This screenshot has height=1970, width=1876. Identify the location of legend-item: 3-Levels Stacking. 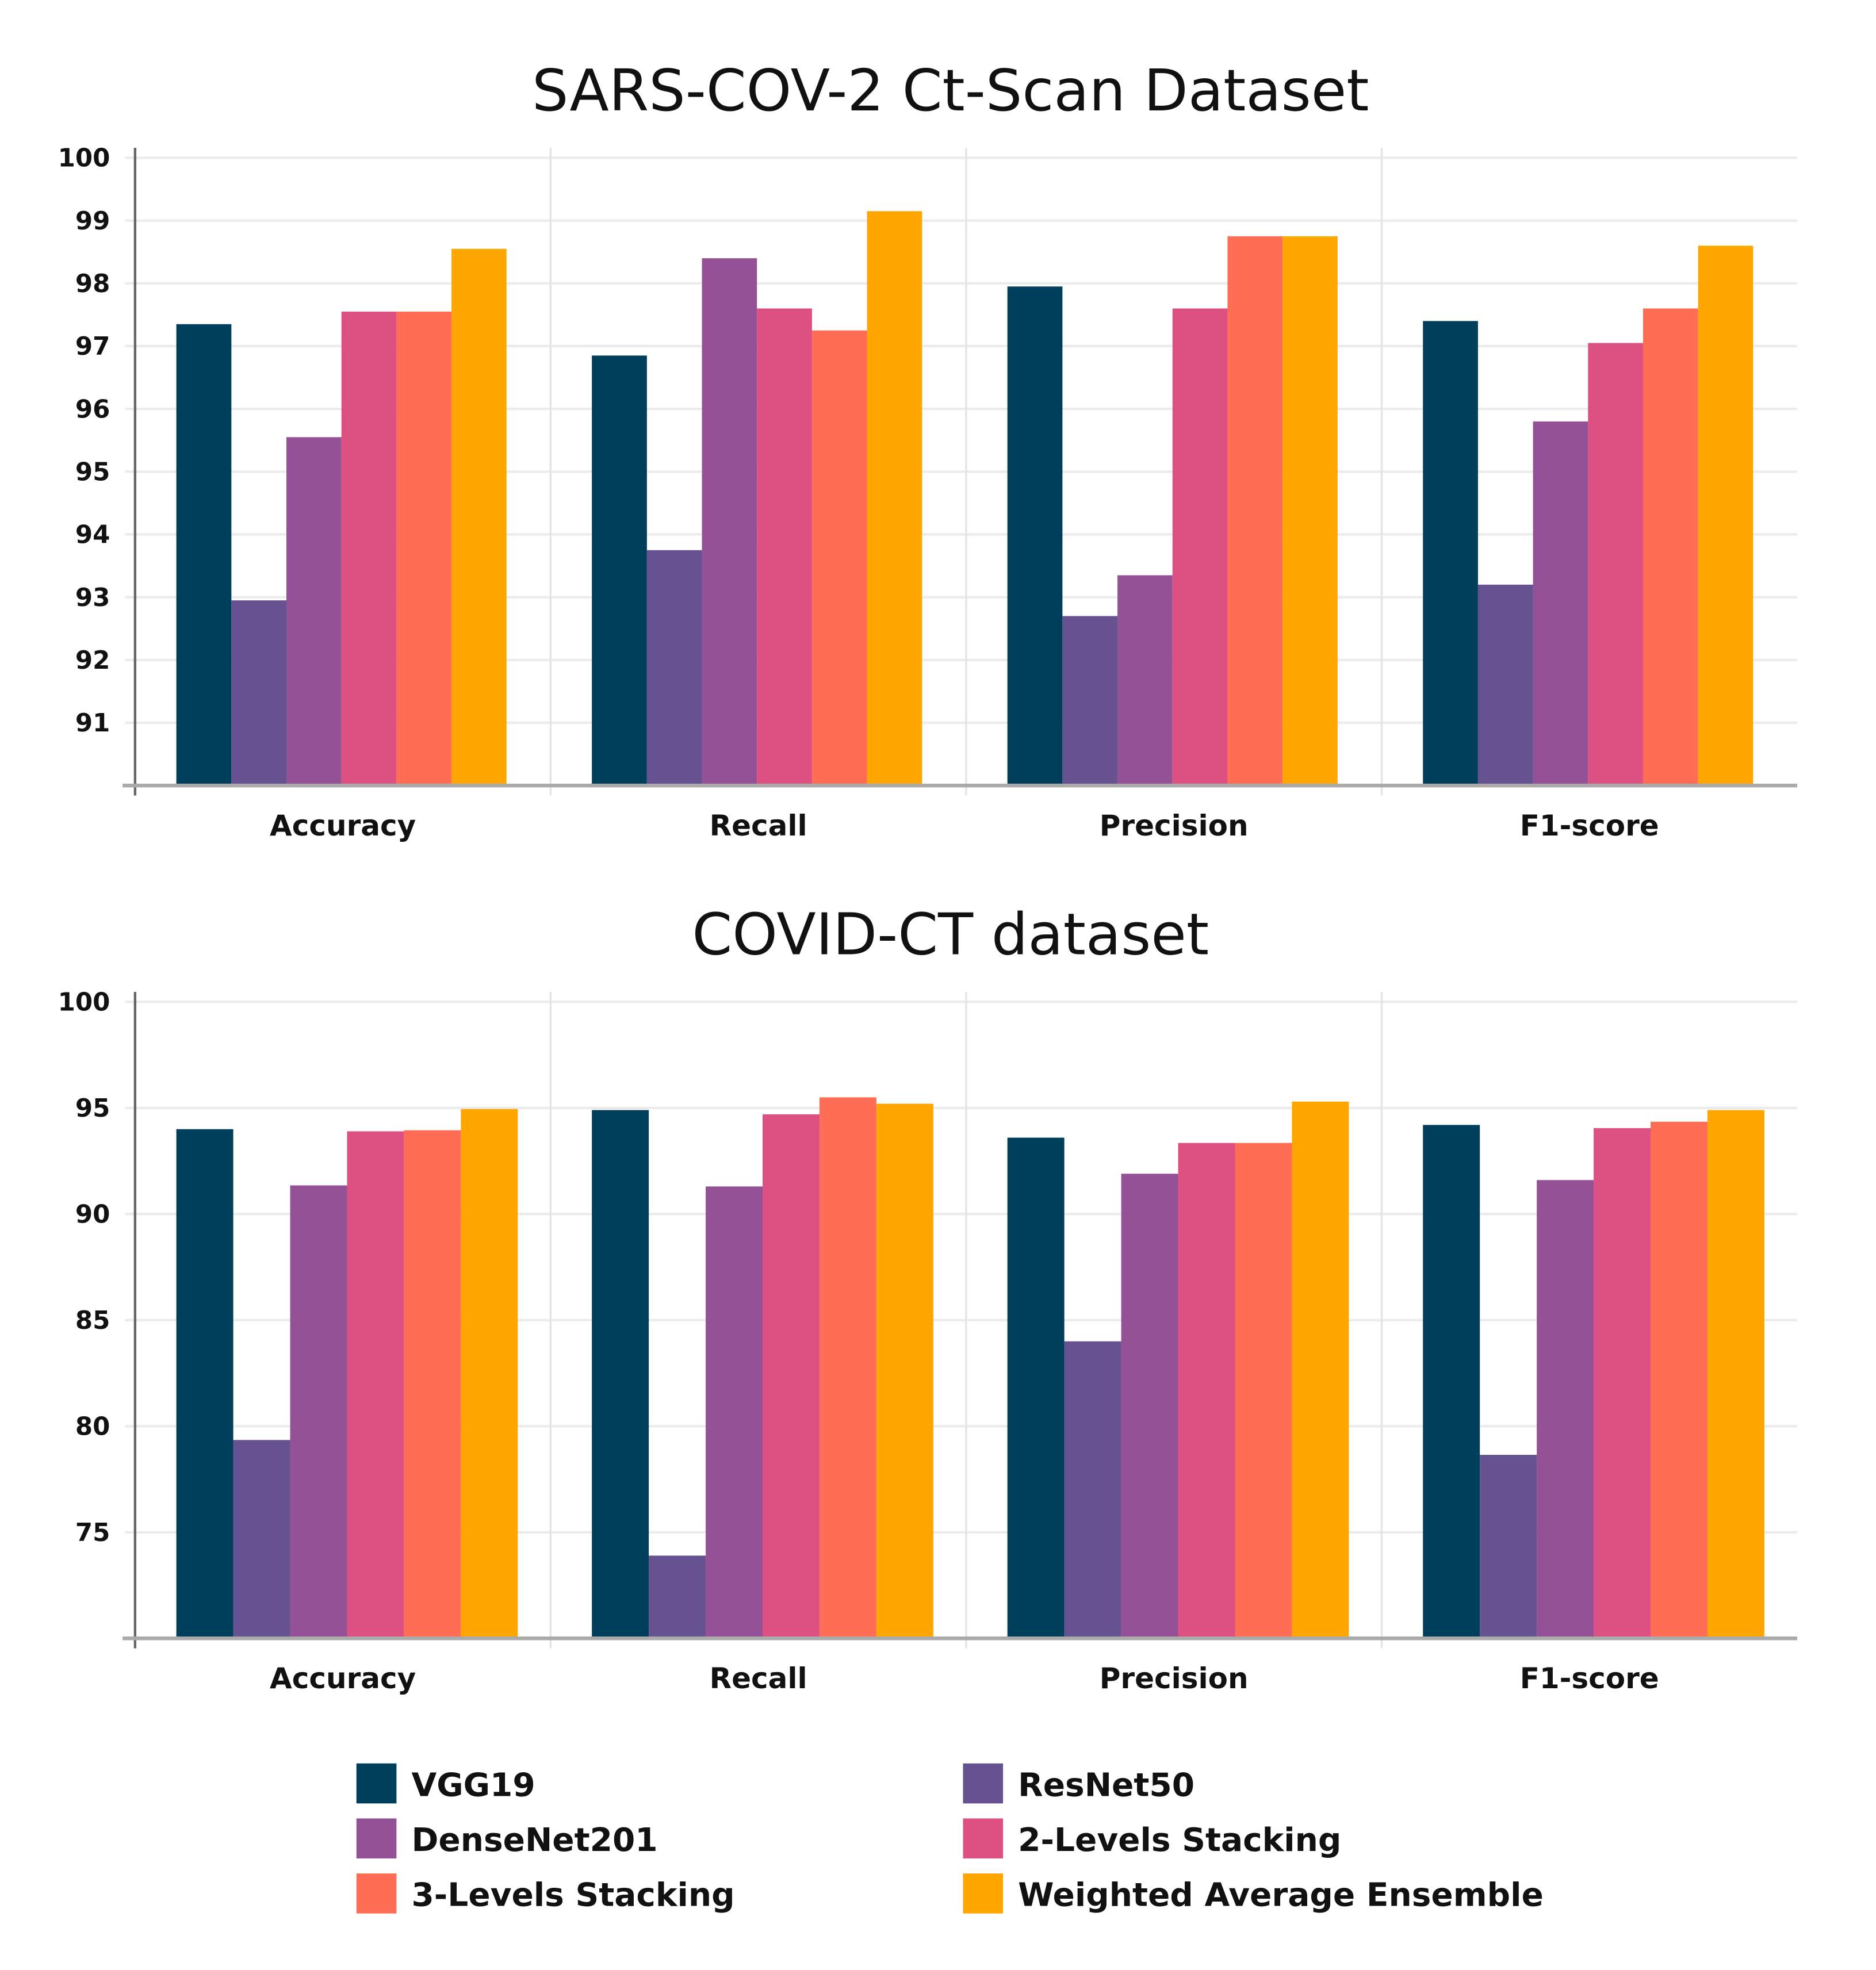
(545, 1894).